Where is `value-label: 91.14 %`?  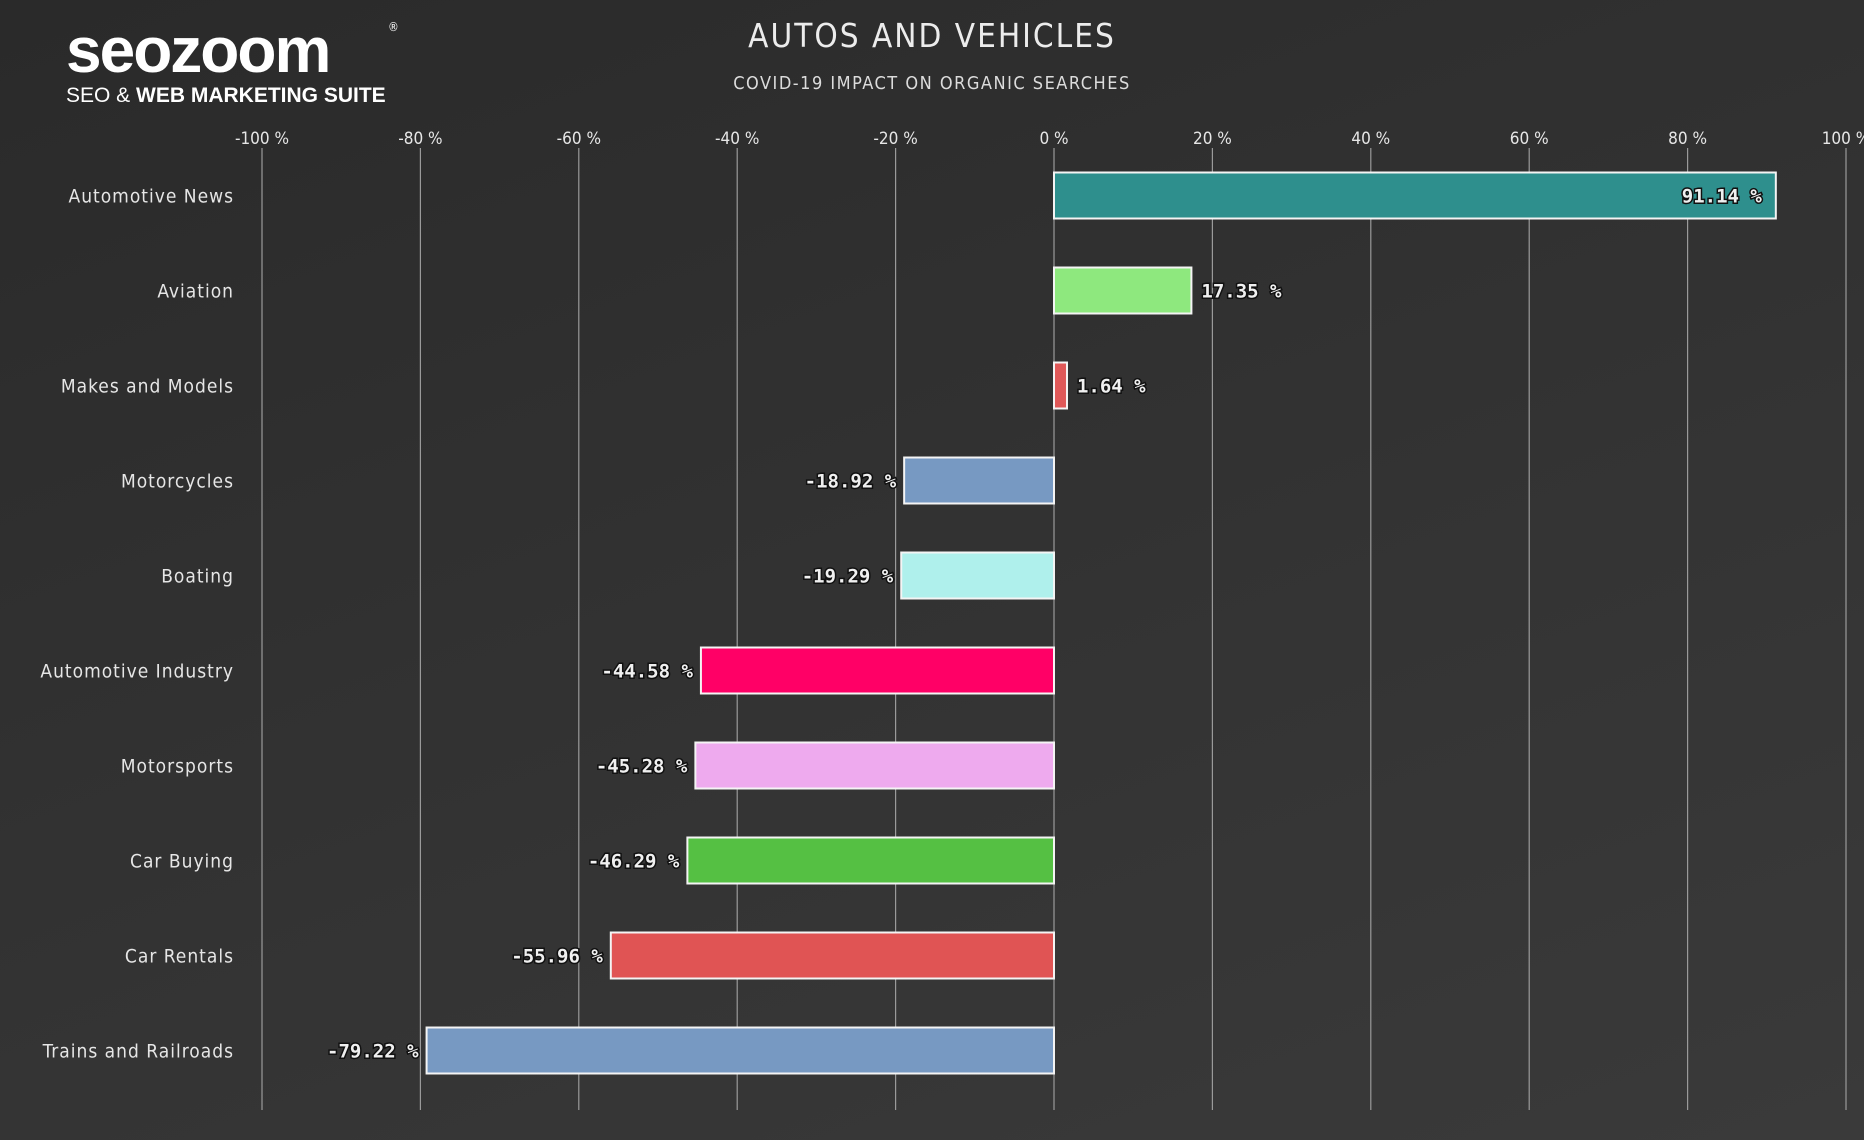 value-label: 91.14 % is located at coordinates (1722, 197).